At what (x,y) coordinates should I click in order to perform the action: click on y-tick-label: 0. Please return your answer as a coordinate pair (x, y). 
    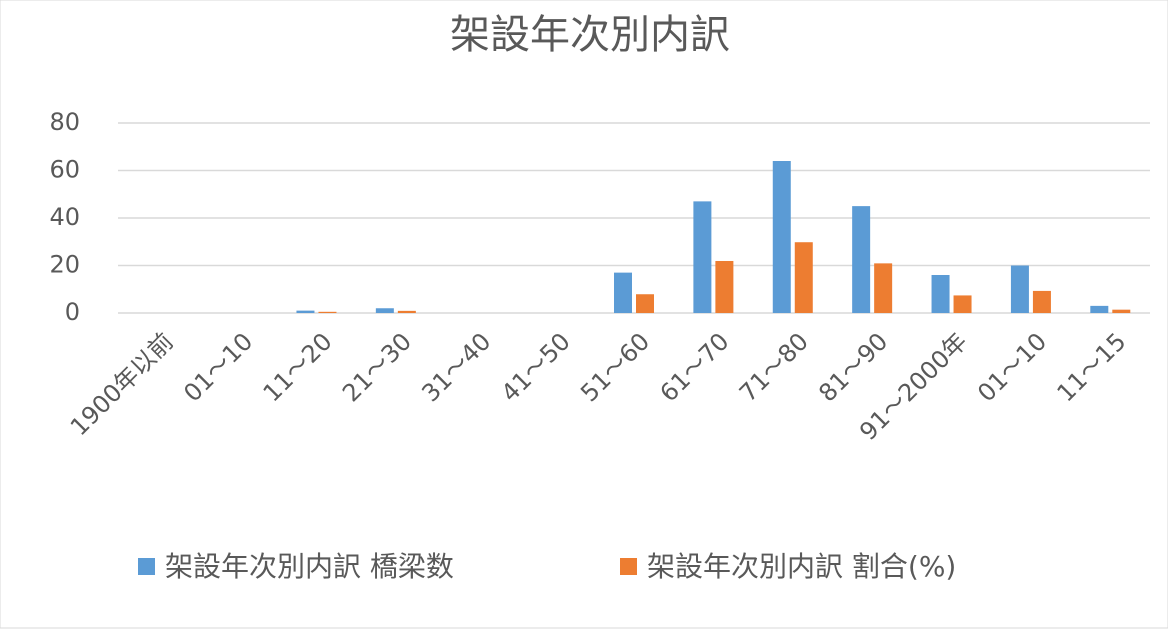
    Looking at the image, I should click on (72, 312).